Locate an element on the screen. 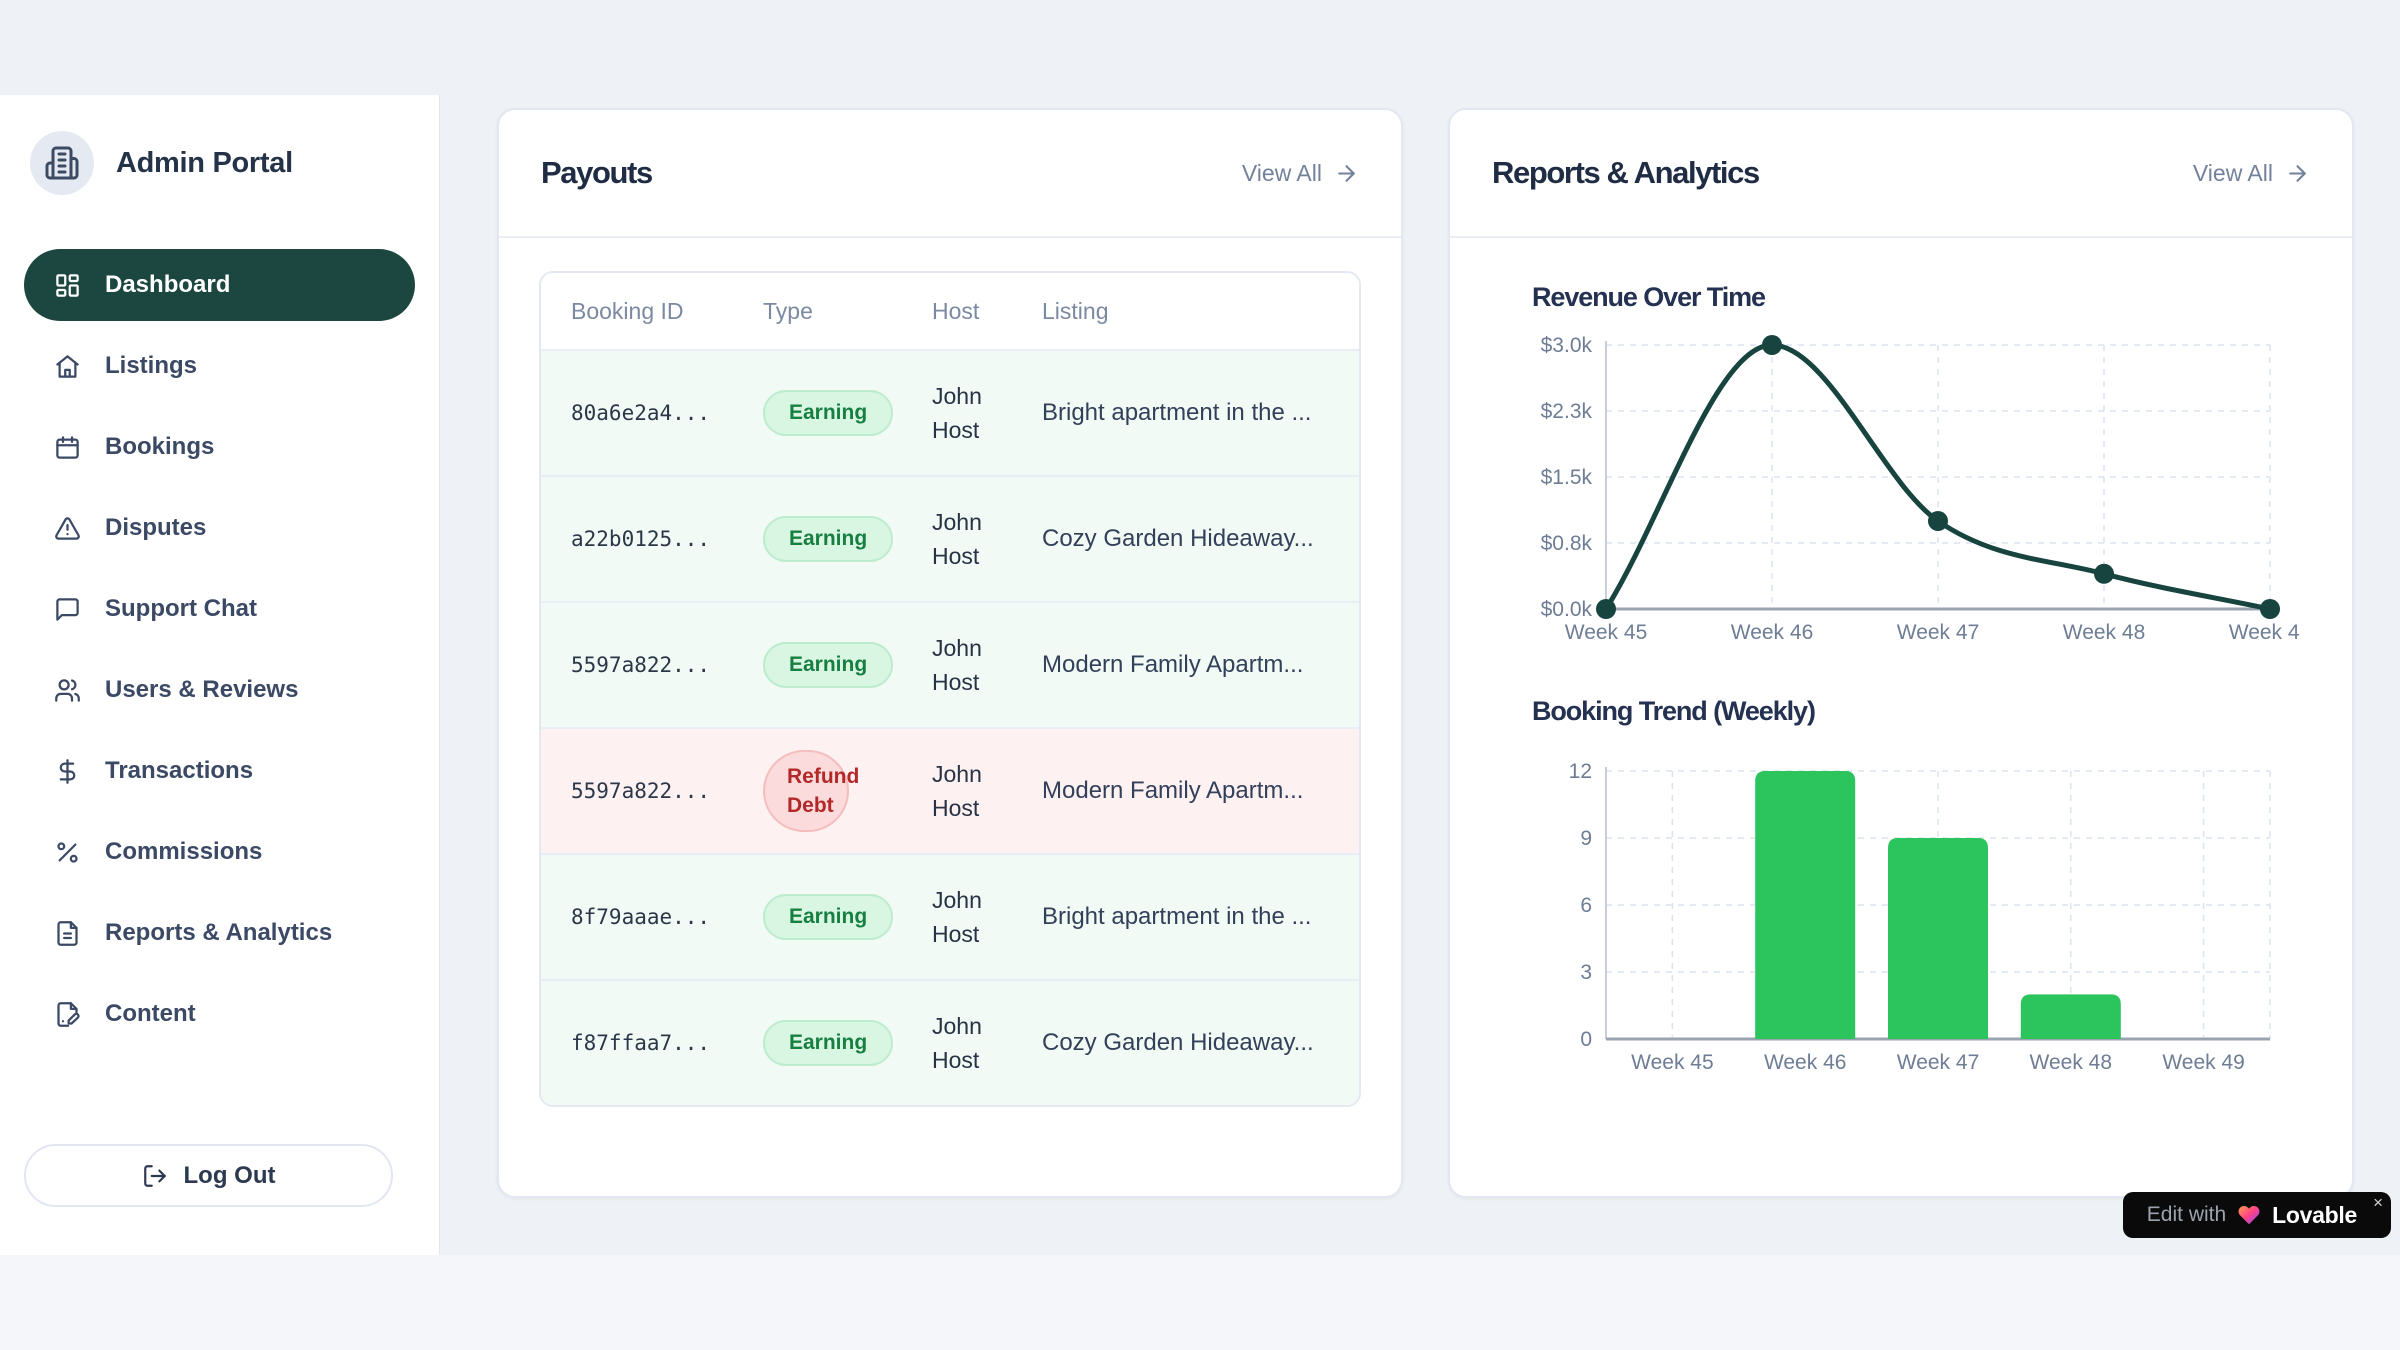 The image size is (2400, 1350). home-icon is located at coordinates (67, 366).